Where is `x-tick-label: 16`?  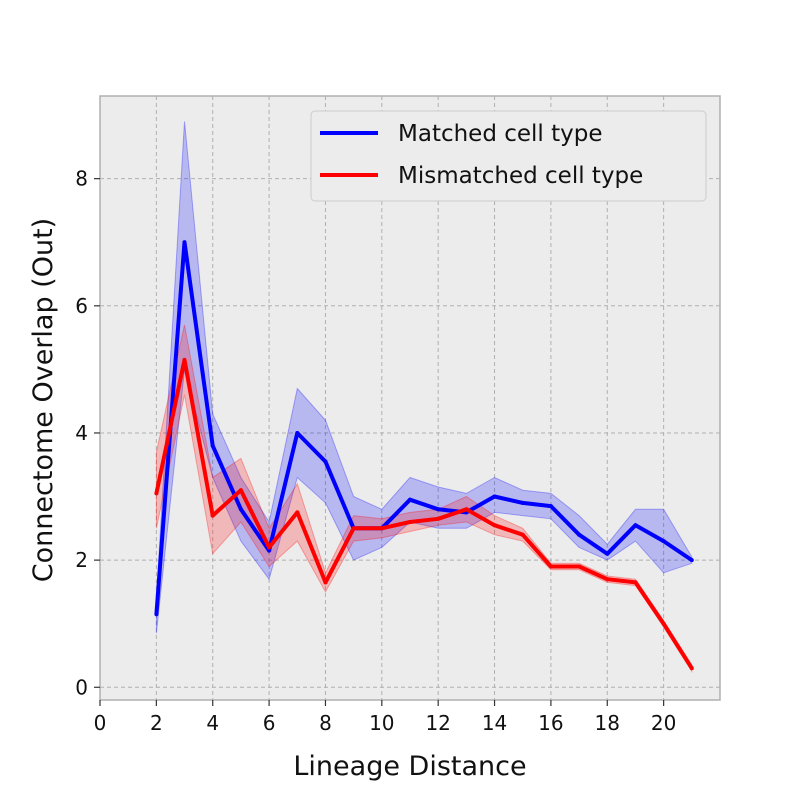 x-tick-label: 16 is located at coordinates (550, 723).